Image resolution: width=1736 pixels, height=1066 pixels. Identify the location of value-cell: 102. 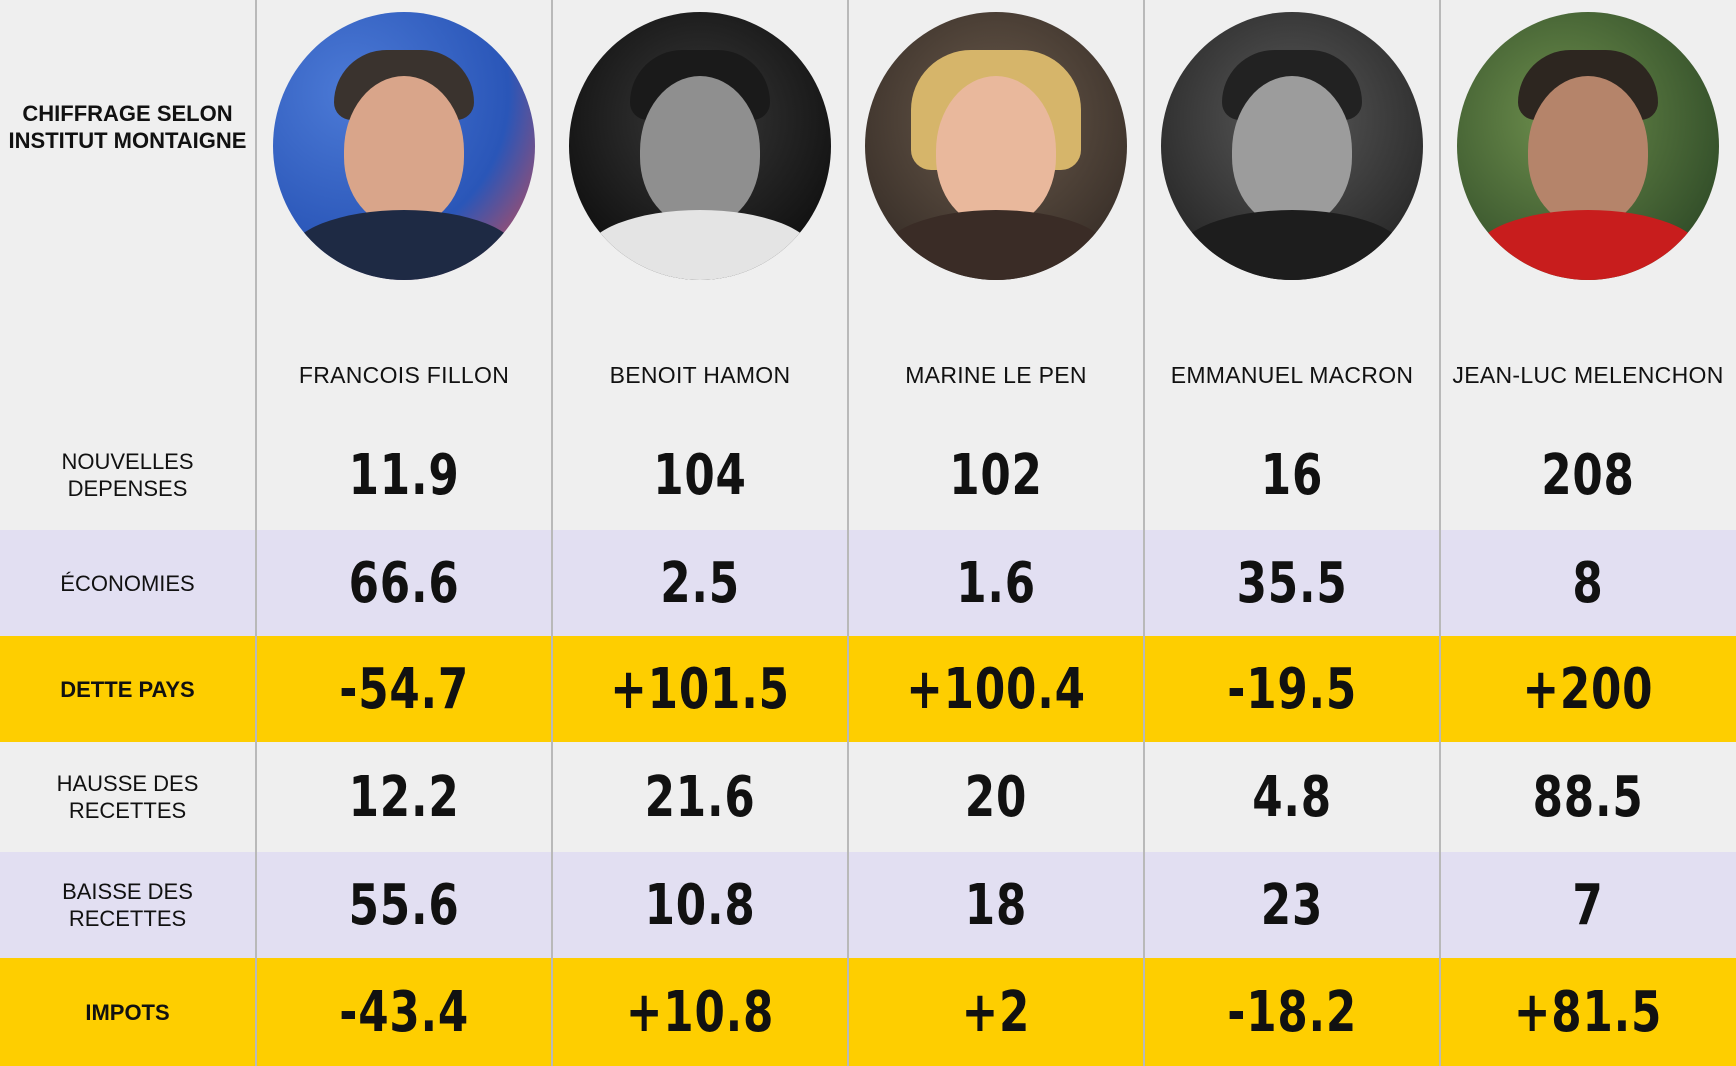
(996, 475).